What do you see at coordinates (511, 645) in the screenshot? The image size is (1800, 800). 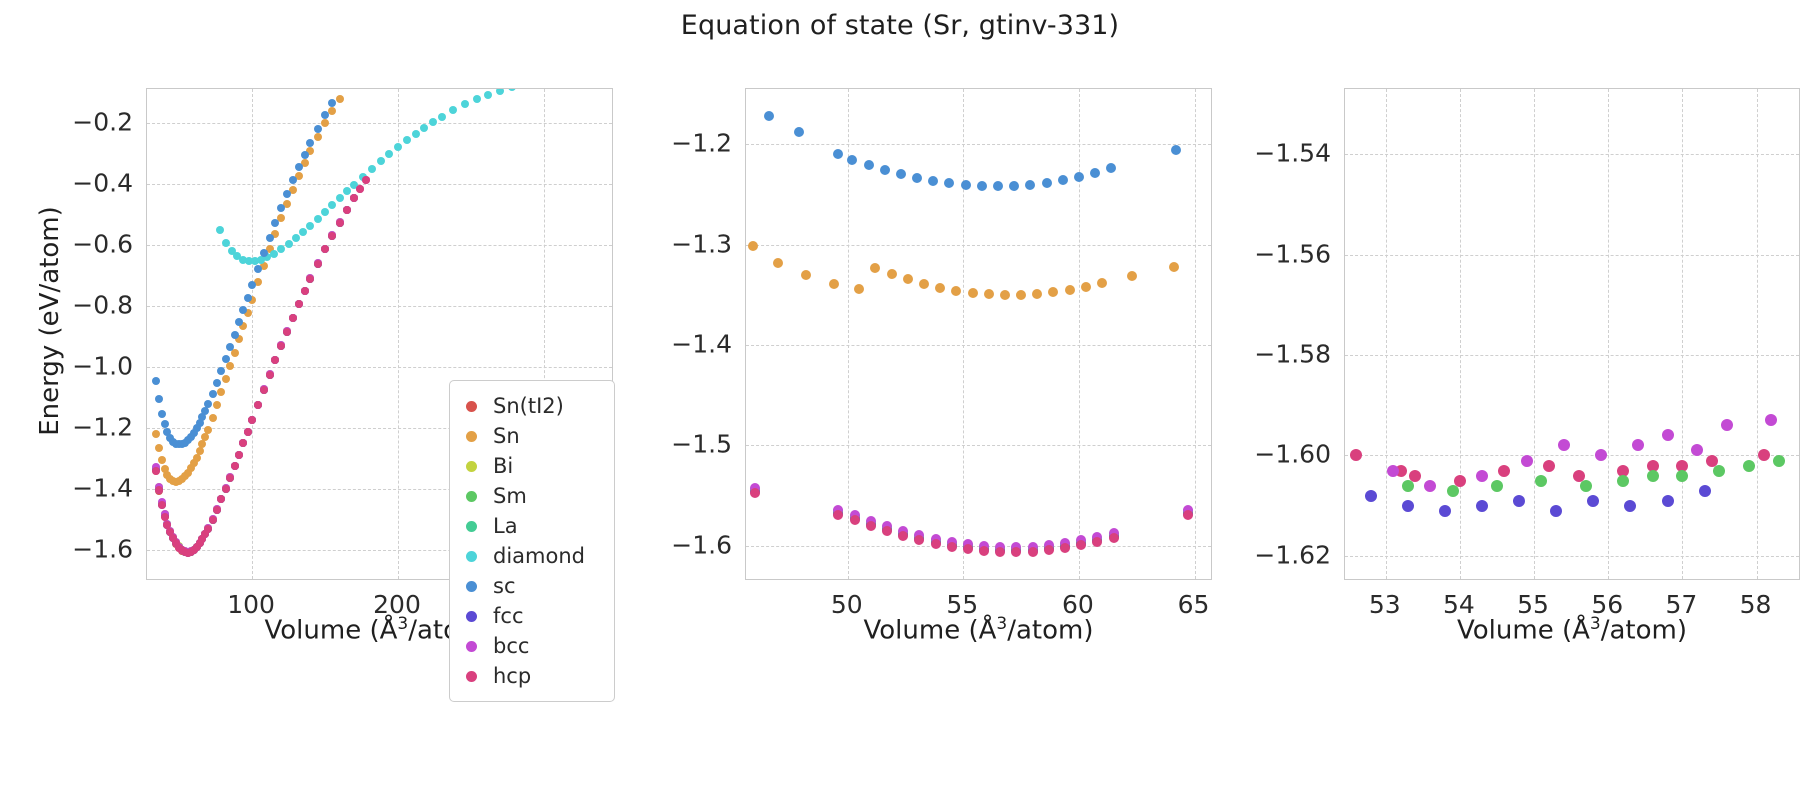 I see `legend-item-label: bcc` at bounding box center [511, 645].